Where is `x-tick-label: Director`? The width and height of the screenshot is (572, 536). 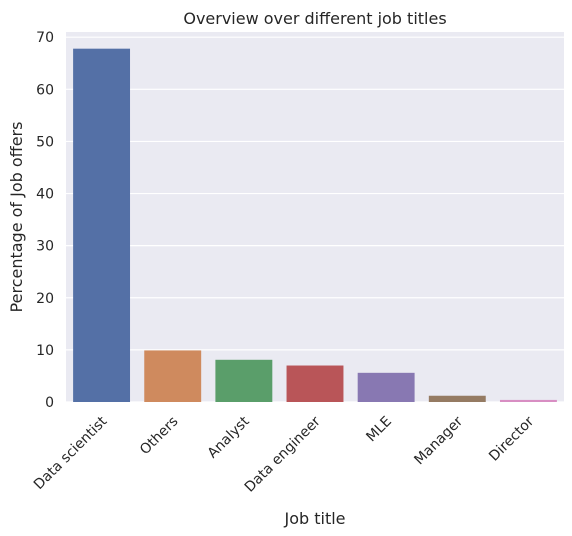
x-tick-label: Director is located at coordinates (511, 438).